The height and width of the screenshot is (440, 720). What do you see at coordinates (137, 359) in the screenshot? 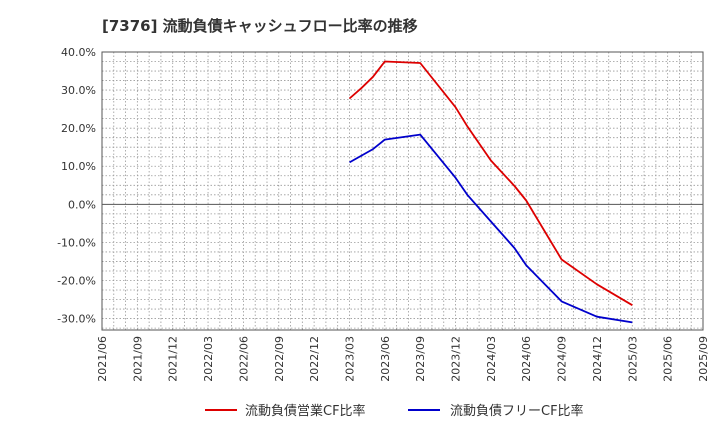
I see `x-tick-label: 2021/09` at bounding box center [137, 359].